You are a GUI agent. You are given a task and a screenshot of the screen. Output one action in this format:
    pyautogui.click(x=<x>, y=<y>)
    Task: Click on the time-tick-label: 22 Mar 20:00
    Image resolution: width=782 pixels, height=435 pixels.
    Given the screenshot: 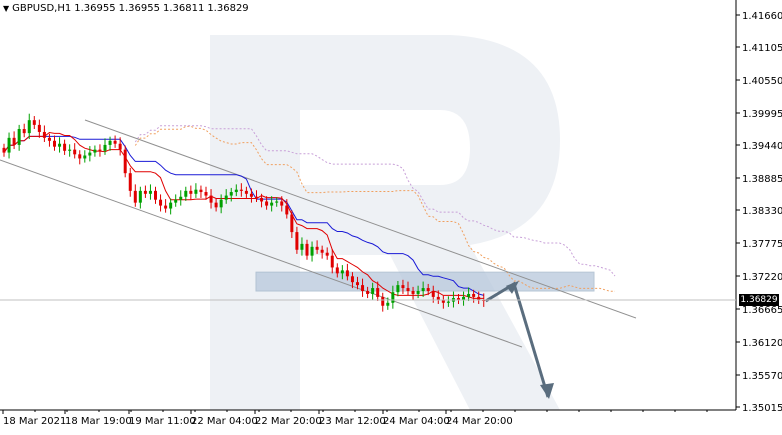 What is the action you would take?
    pyautogui.click(x=288, y=421)
    